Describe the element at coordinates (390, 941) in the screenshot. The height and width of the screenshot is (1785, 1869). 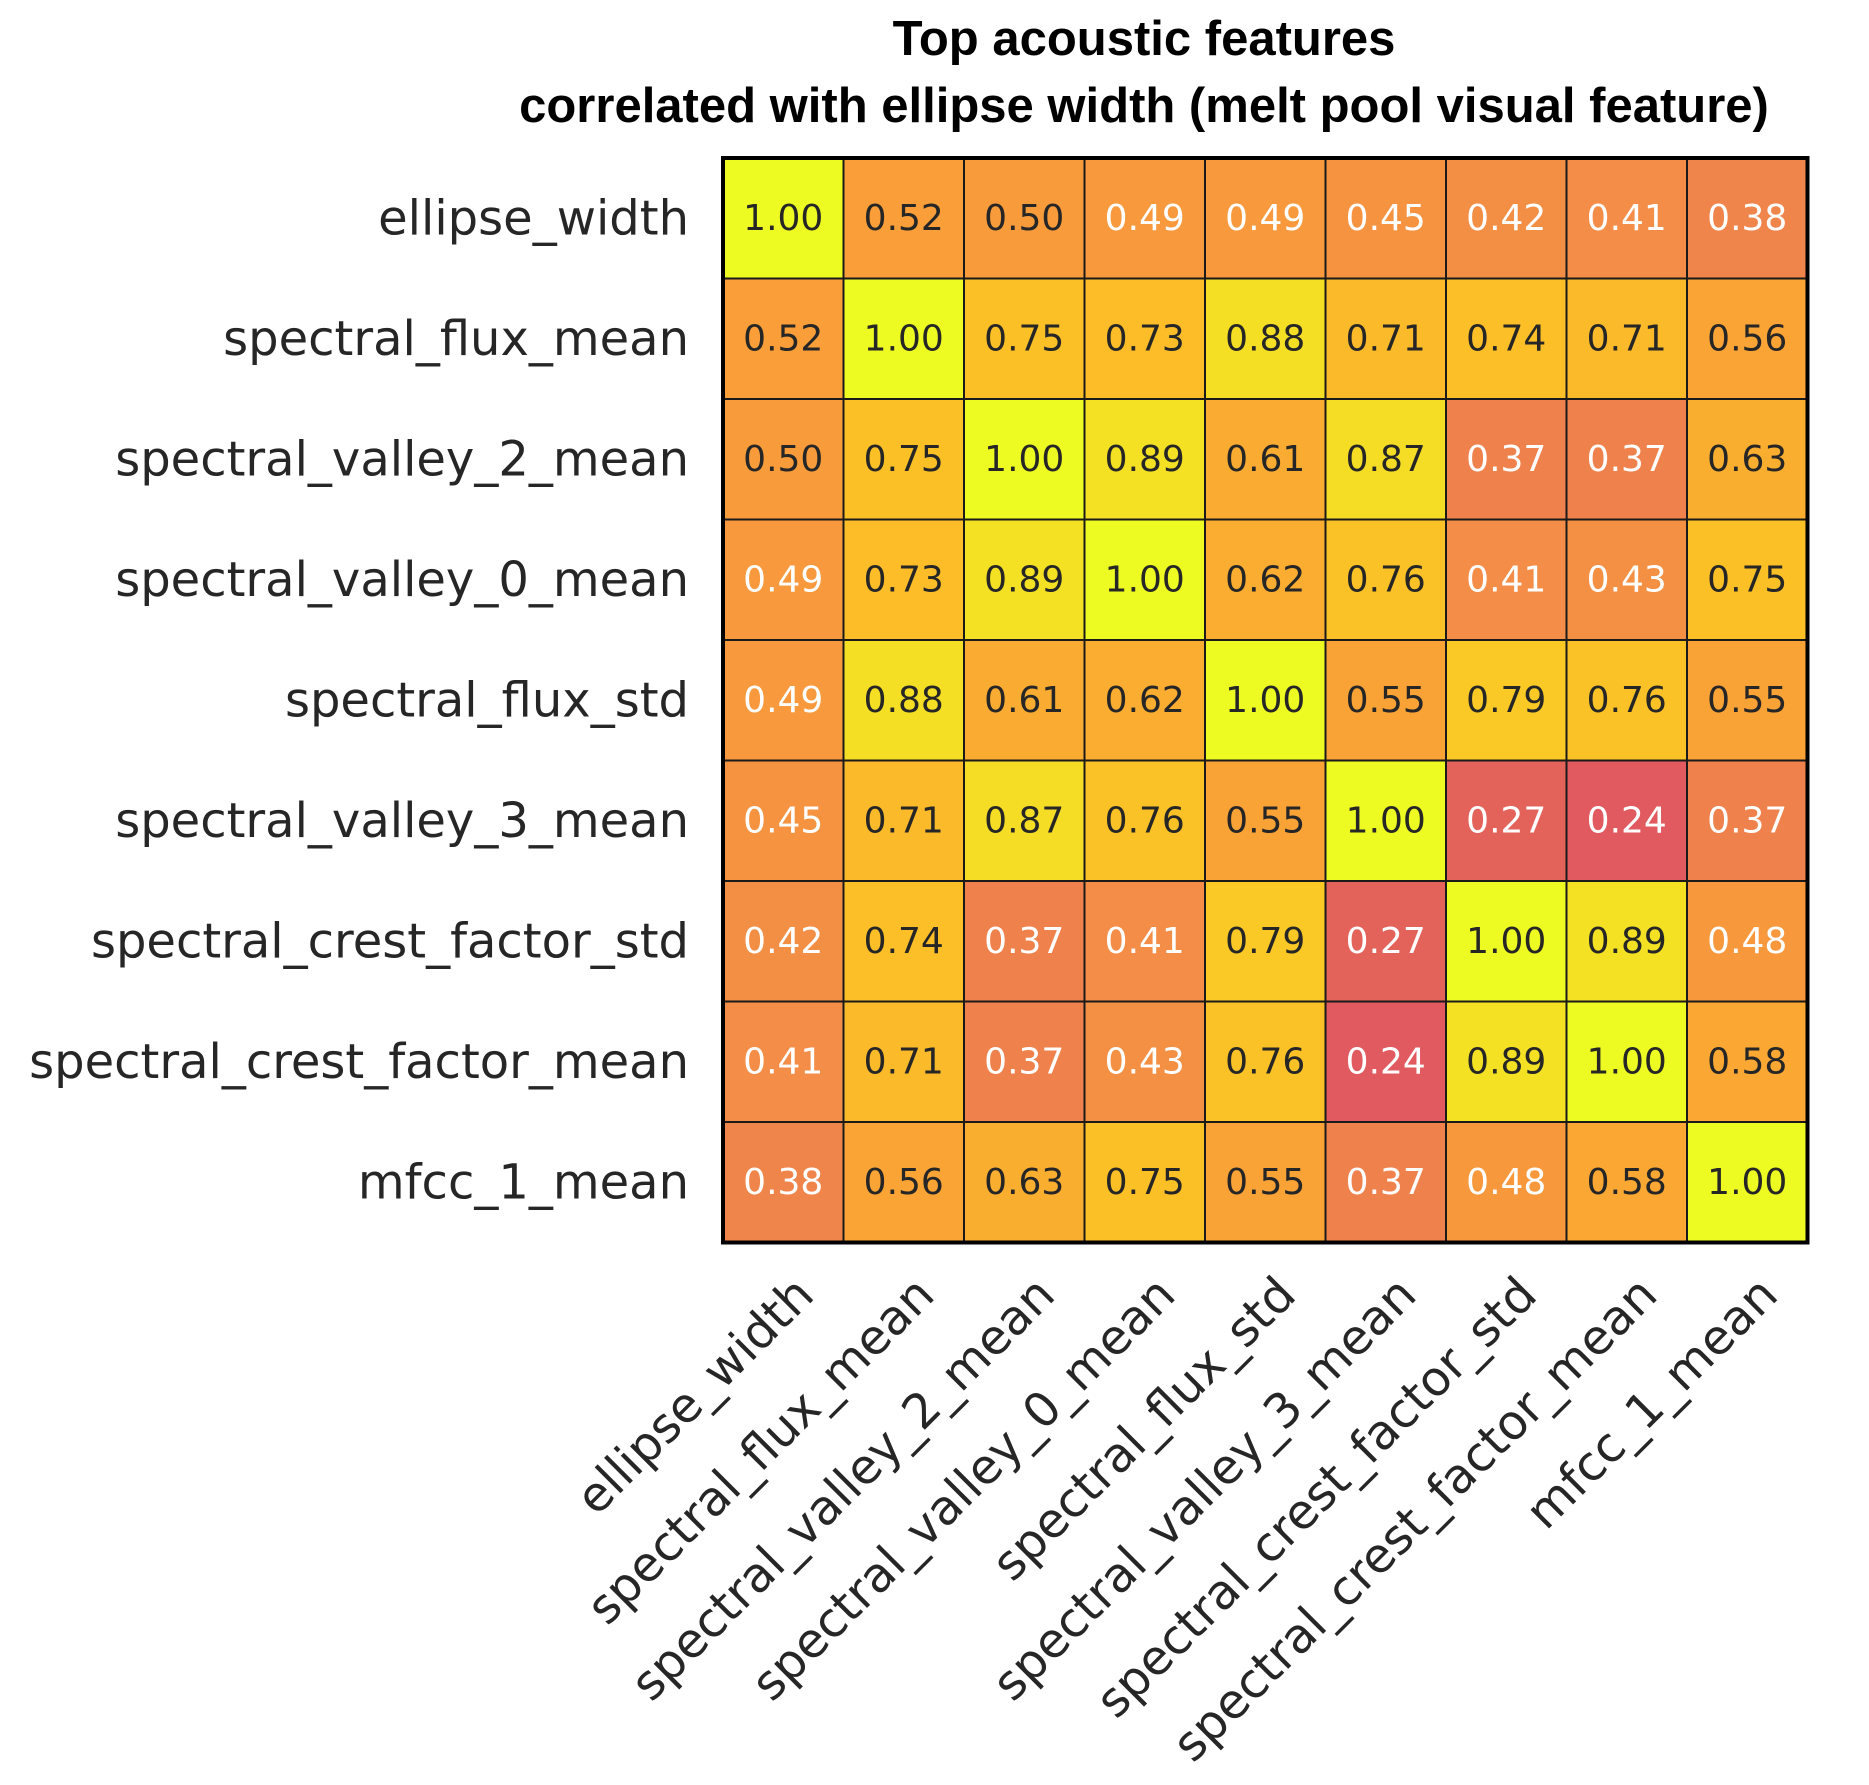
I see `row-label: spectral_crest_factor_std` at that location.